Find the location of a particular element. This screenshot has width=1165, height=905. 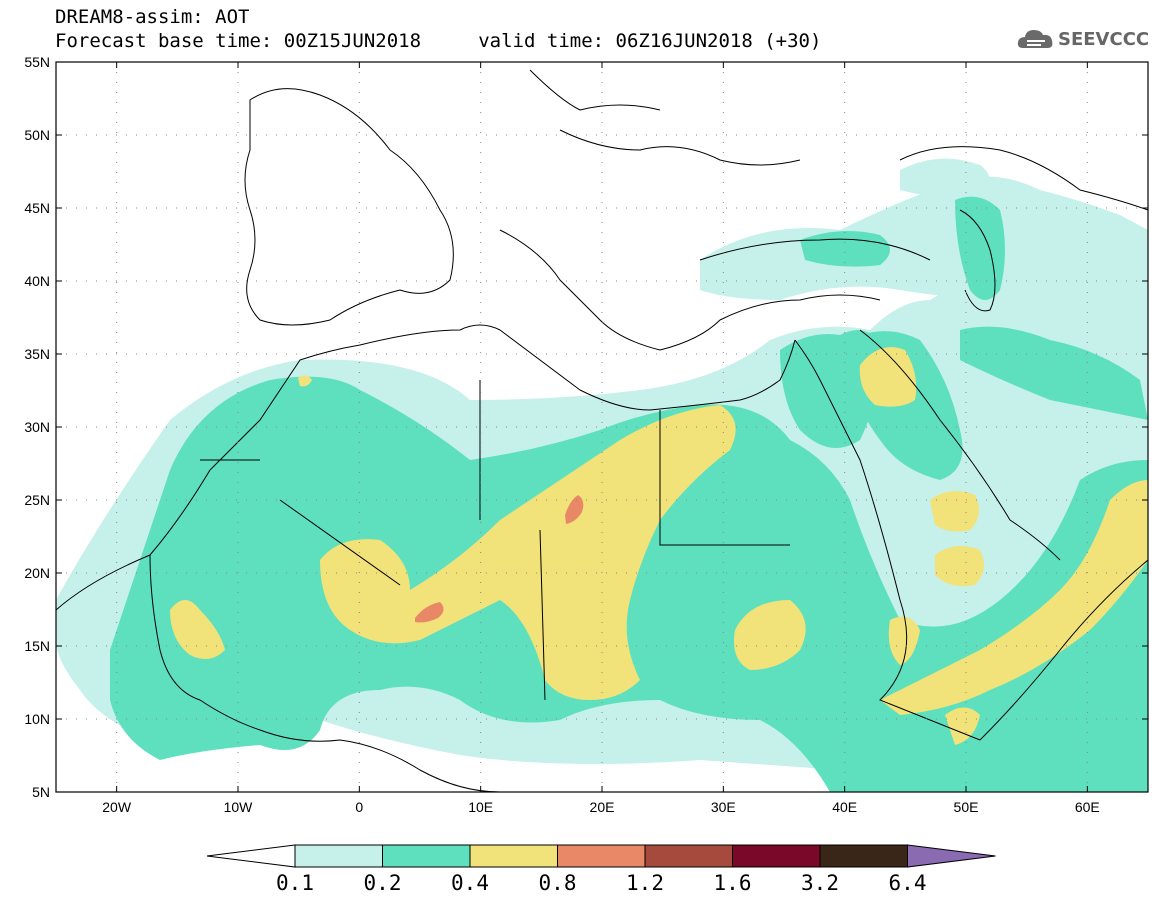

colorbar-label: 0.4 is located at coordinates (470, 883).